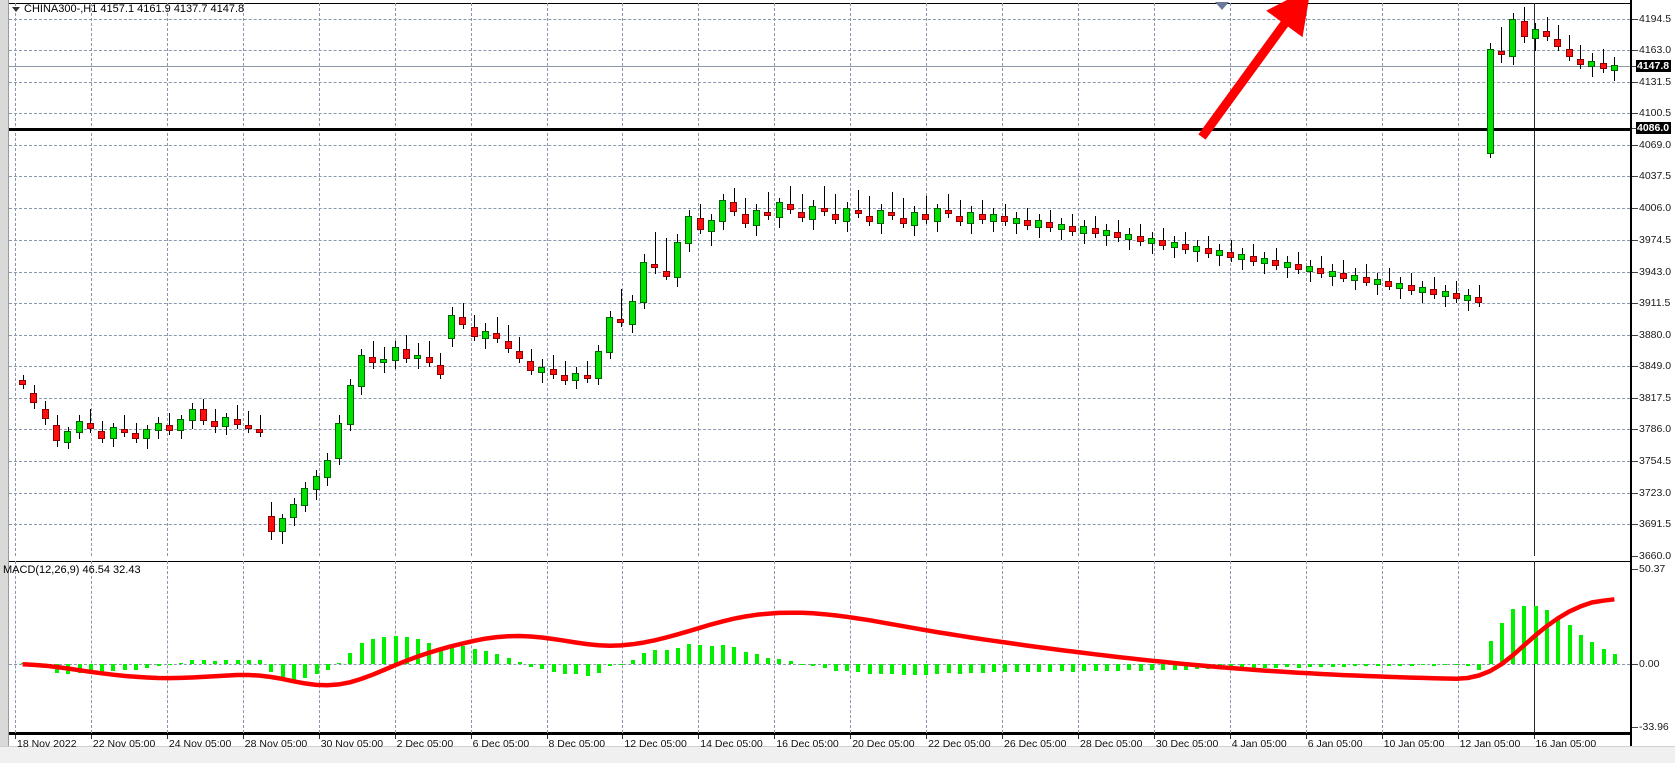 The height and width of the screenshot is (763, 1675). I want to click on bullish-breakout-arrow, so click(1255, 73).